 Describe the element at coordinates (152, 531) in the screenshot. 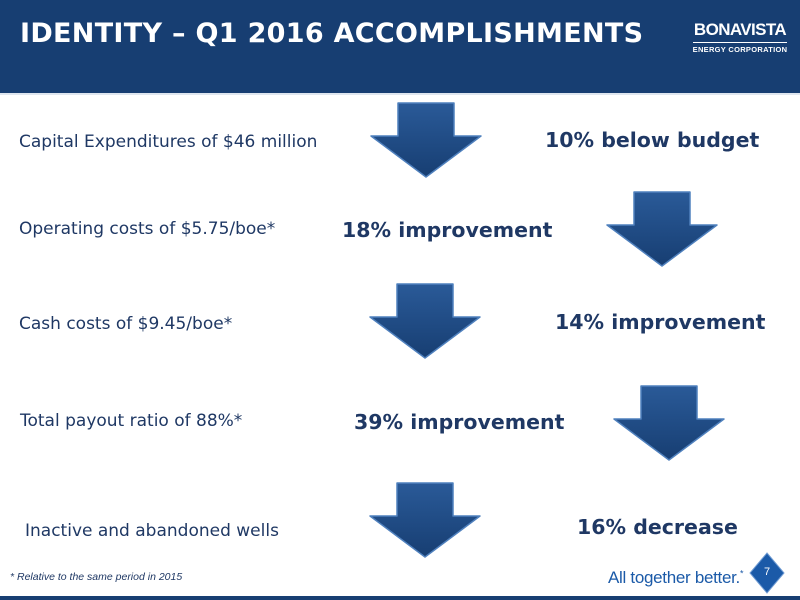

I see `item-label-inactive-wells: Inactive and abandoned wells` at that location.